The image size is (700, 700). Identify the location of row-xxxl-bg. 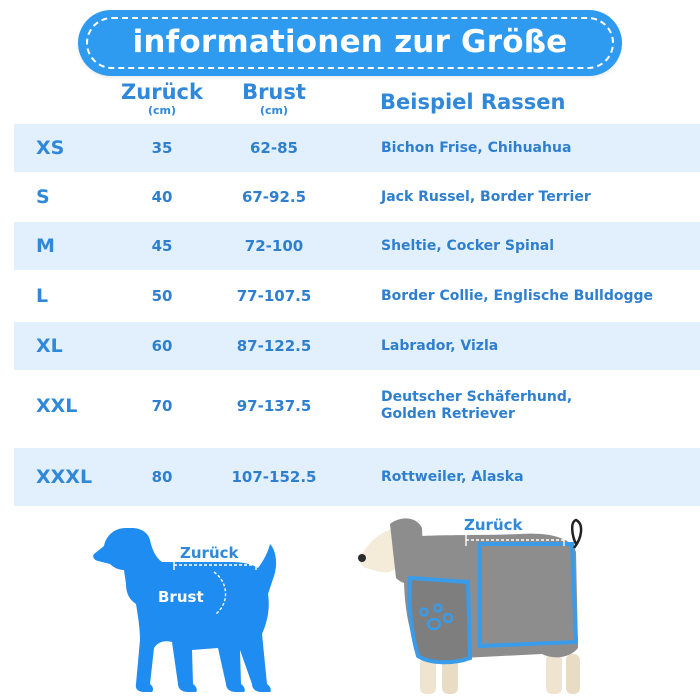
(357, 477).